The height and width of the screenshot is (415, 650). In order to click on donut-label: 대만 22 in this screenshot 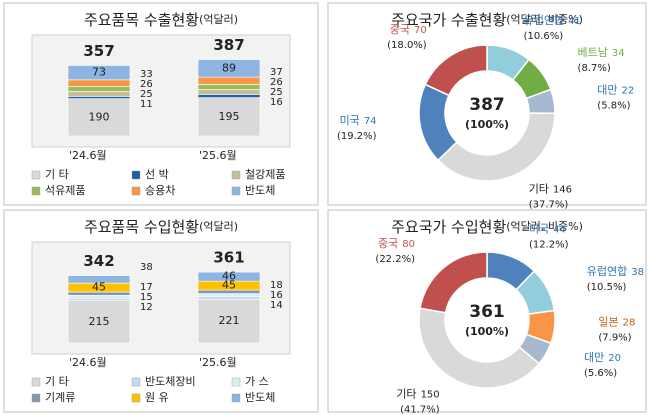, I will do `click(615, 89)`.